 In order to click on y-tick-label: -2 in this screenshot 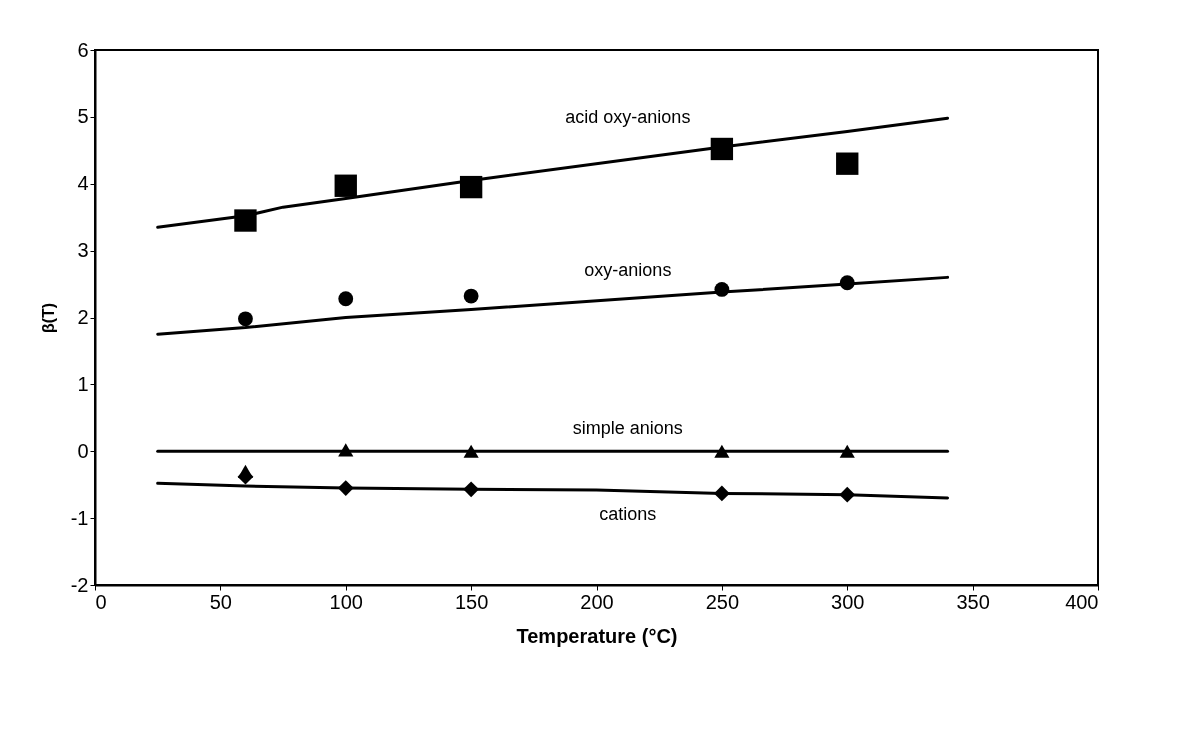, I will do `click(79, 584)`.